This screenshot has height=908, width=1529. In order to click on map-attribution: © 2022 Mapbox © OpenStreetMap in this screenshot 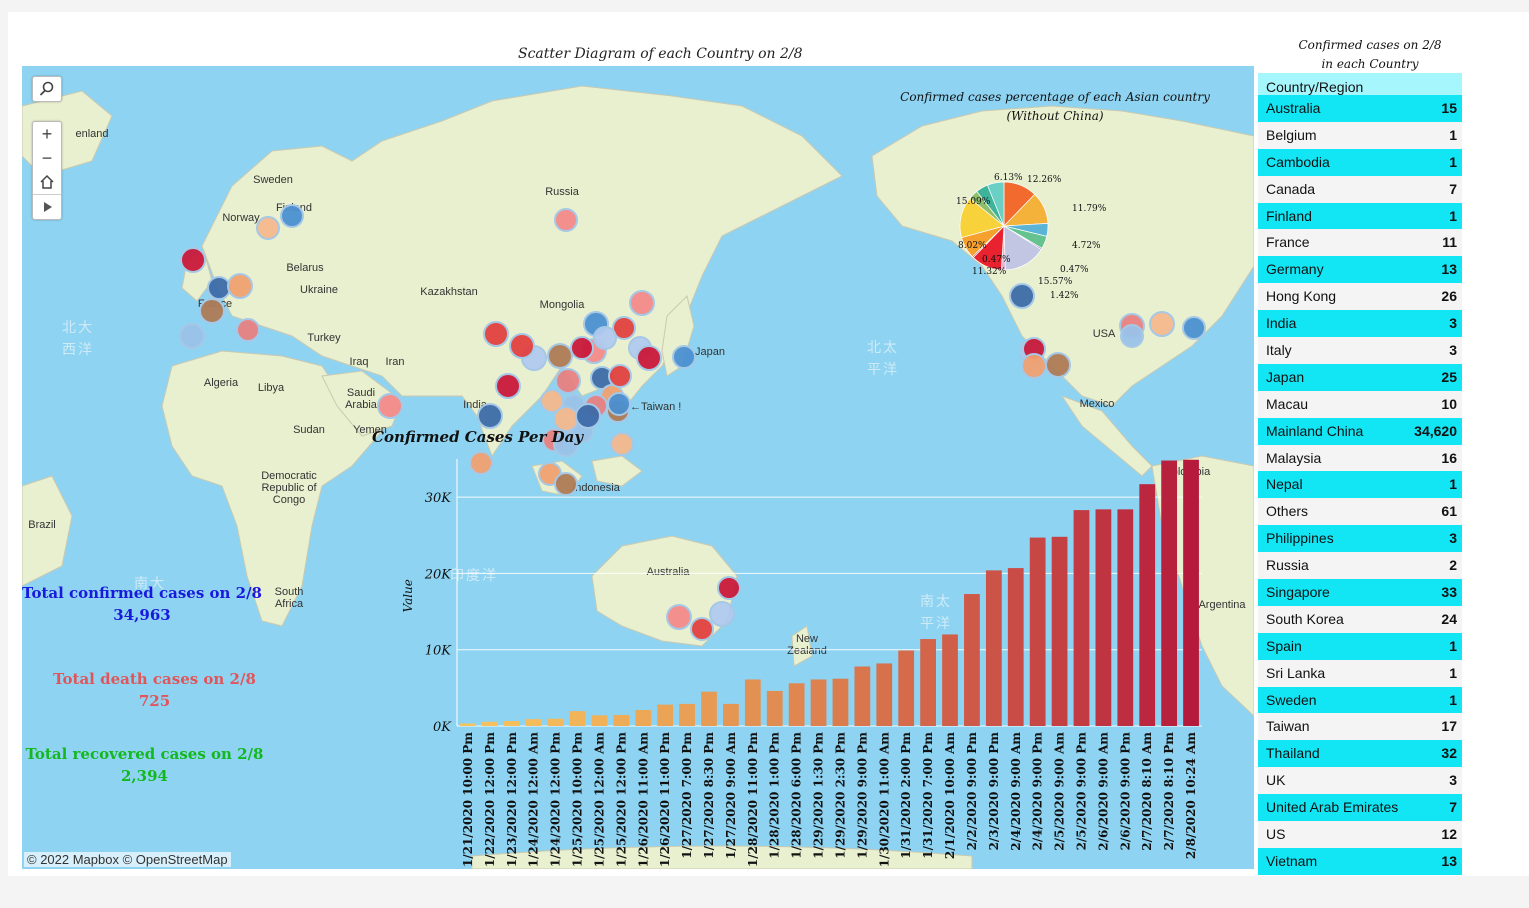, I will do `click(127, 859)`.